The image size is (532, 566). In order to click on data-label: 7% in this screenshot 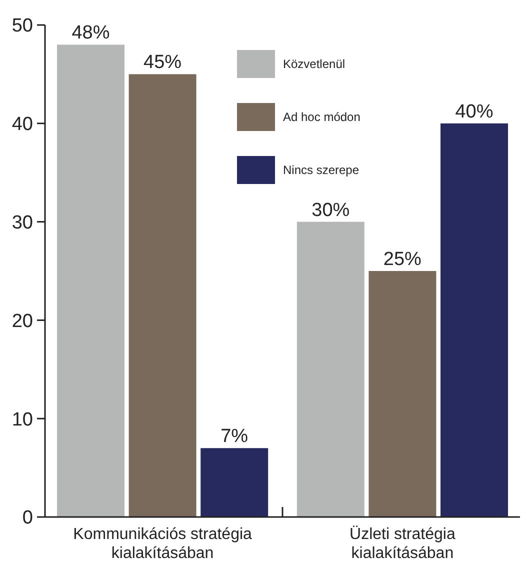, I will do `click(234, 437)`.